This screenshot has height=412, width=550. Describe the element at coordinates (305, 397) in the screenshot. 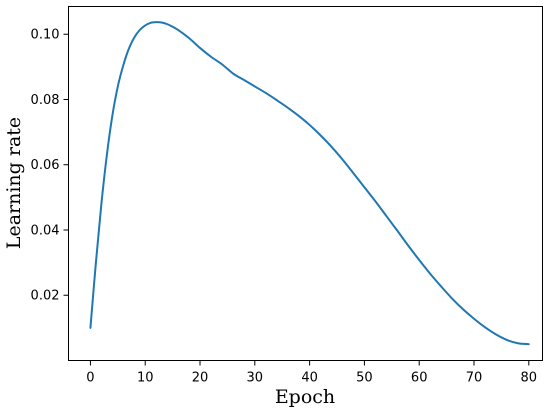

I see `x-axis-title: Epoch` at that location.